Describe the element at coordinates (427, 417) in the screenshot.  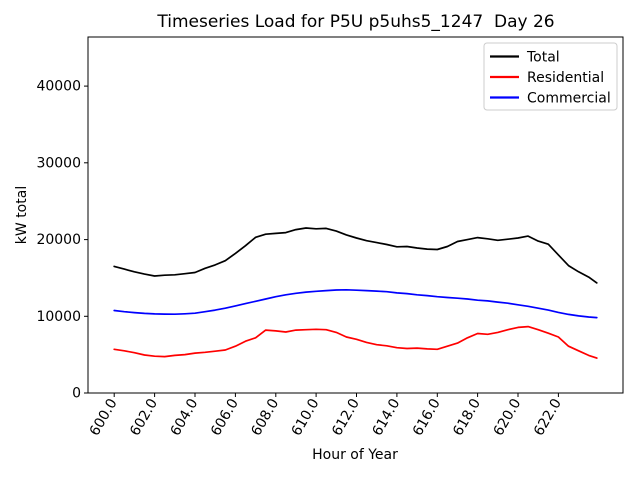
I see `x-tick-label: 616.0` at that location.